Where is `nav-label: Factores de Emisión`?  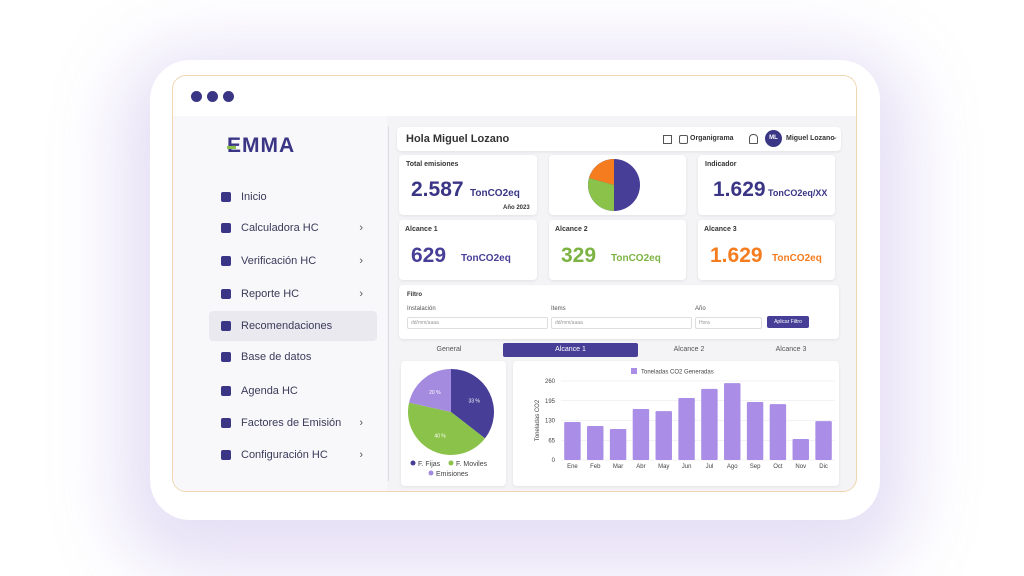 nav-label: Factores de Emisión is located at coordinates (291, 423).